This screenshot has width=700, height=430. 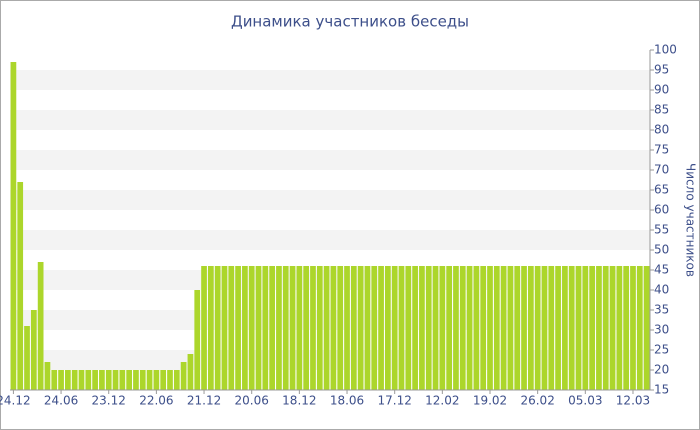 What do you see at coordinates (661, 250) in the screenshot?
I see `y-tick-label: 50` at bounding box center [661, 250].